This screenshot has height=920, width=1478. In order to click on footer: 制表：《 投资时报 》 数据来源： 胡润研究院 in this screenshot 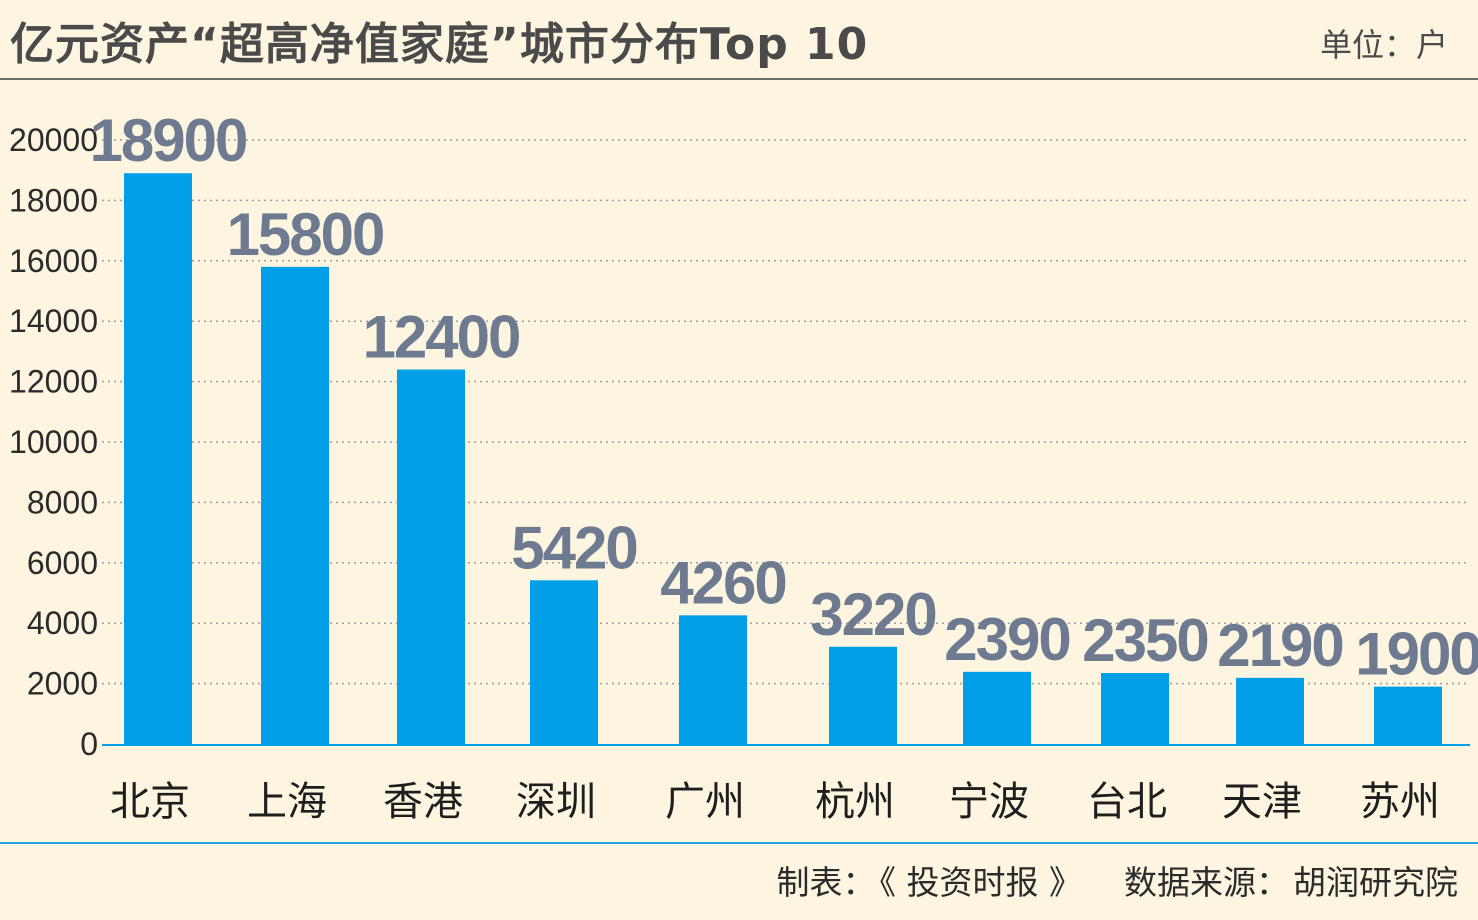, I will do `click(1115, 880)`.